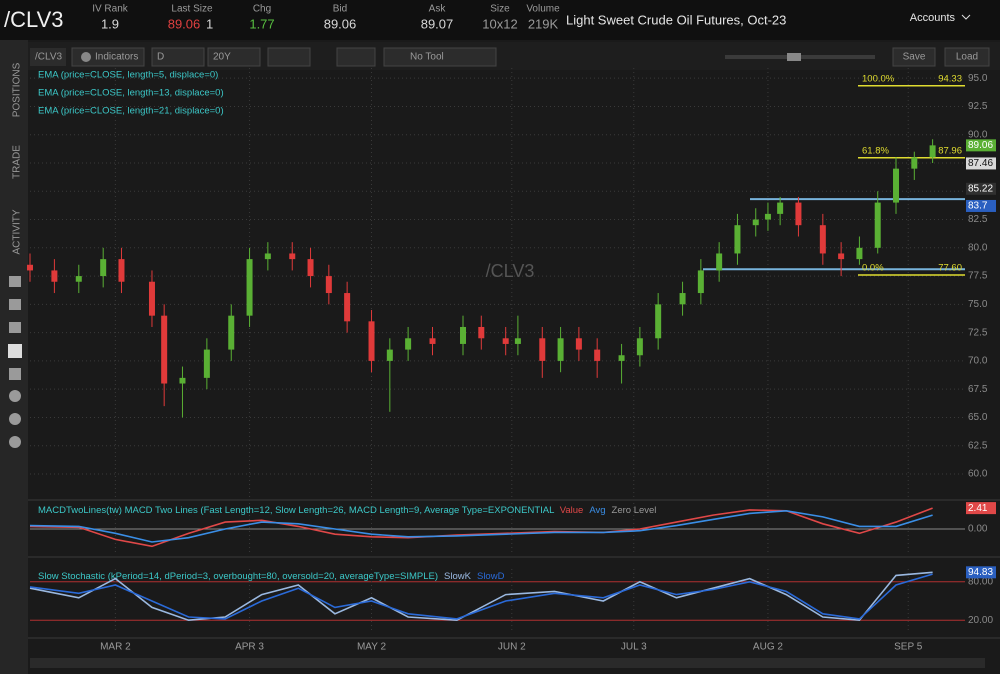 Image resolution: width=1000 pixels, height=674 pixels. Describe the element at coordinates (966, 17) in the screenshot. I see `dropdown-icon` at that location.